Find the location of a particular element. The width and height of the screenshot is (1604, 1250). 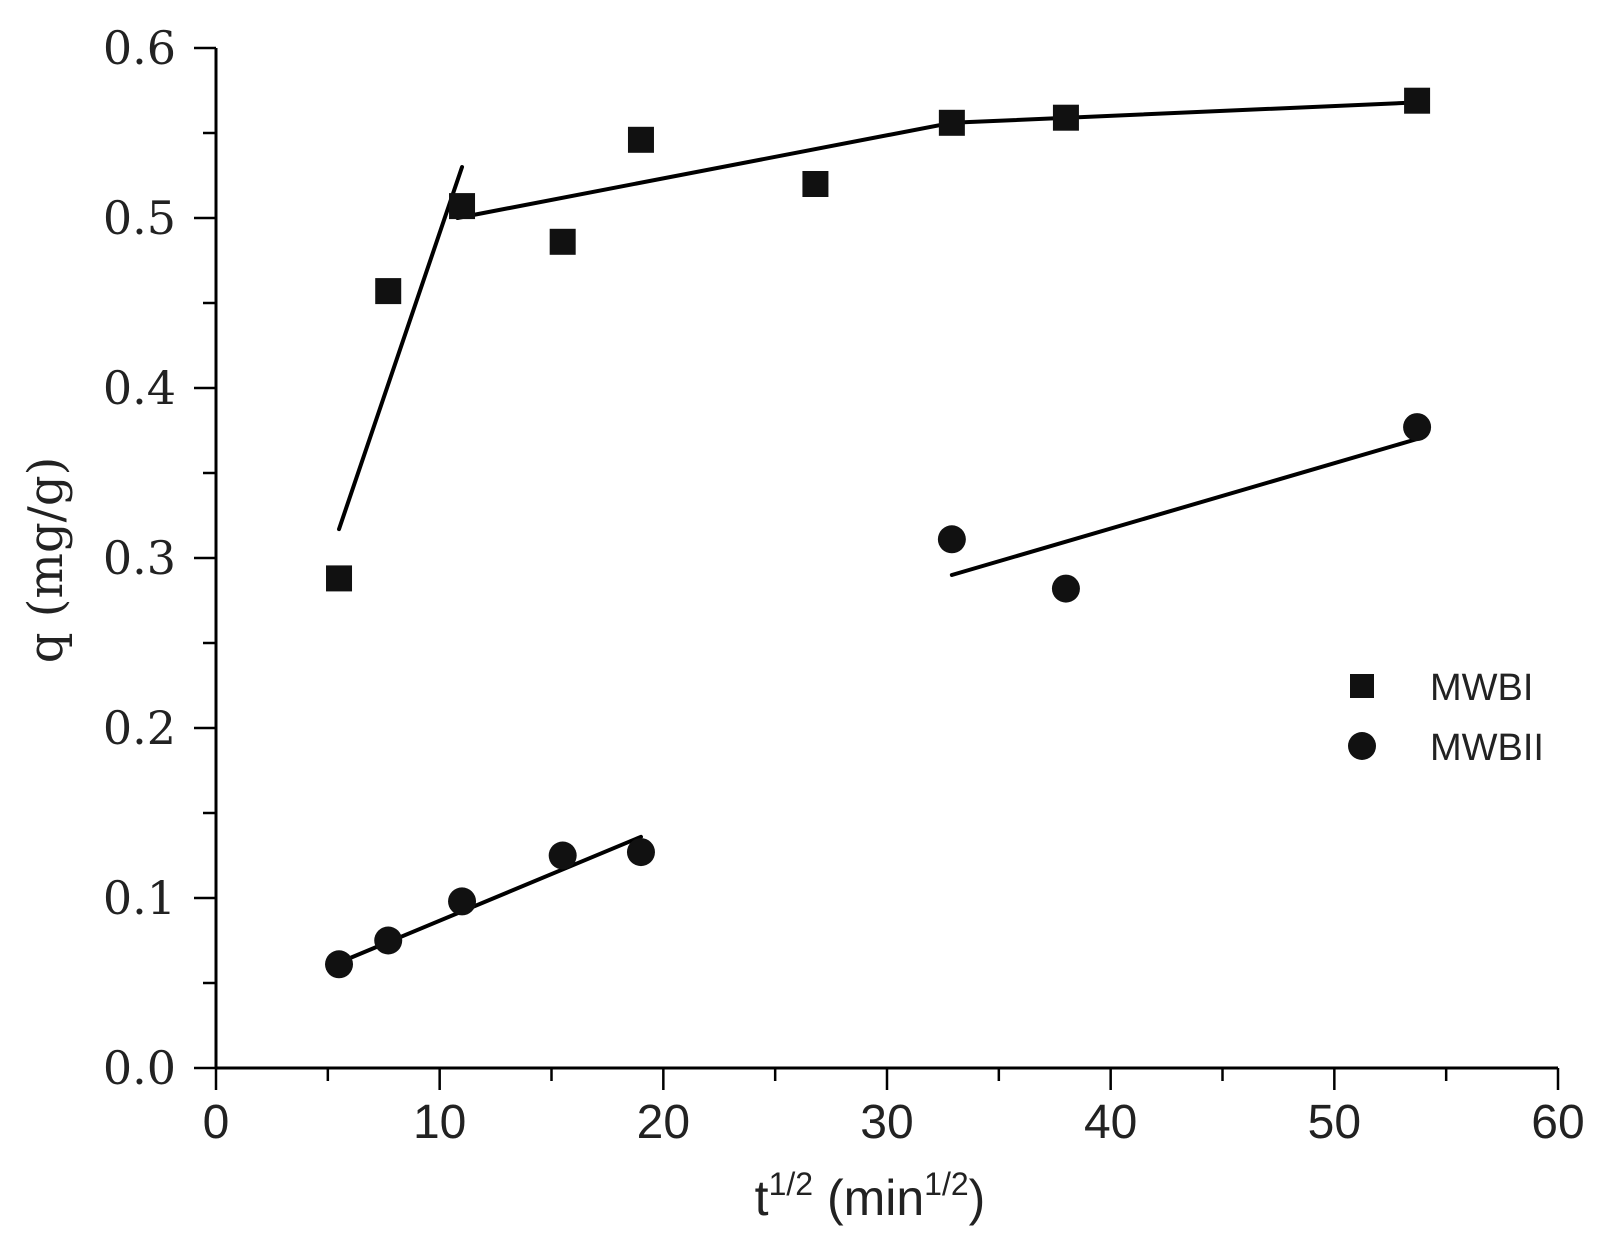

y-tick-label: 0.5 is located at coordinates (139, 218).